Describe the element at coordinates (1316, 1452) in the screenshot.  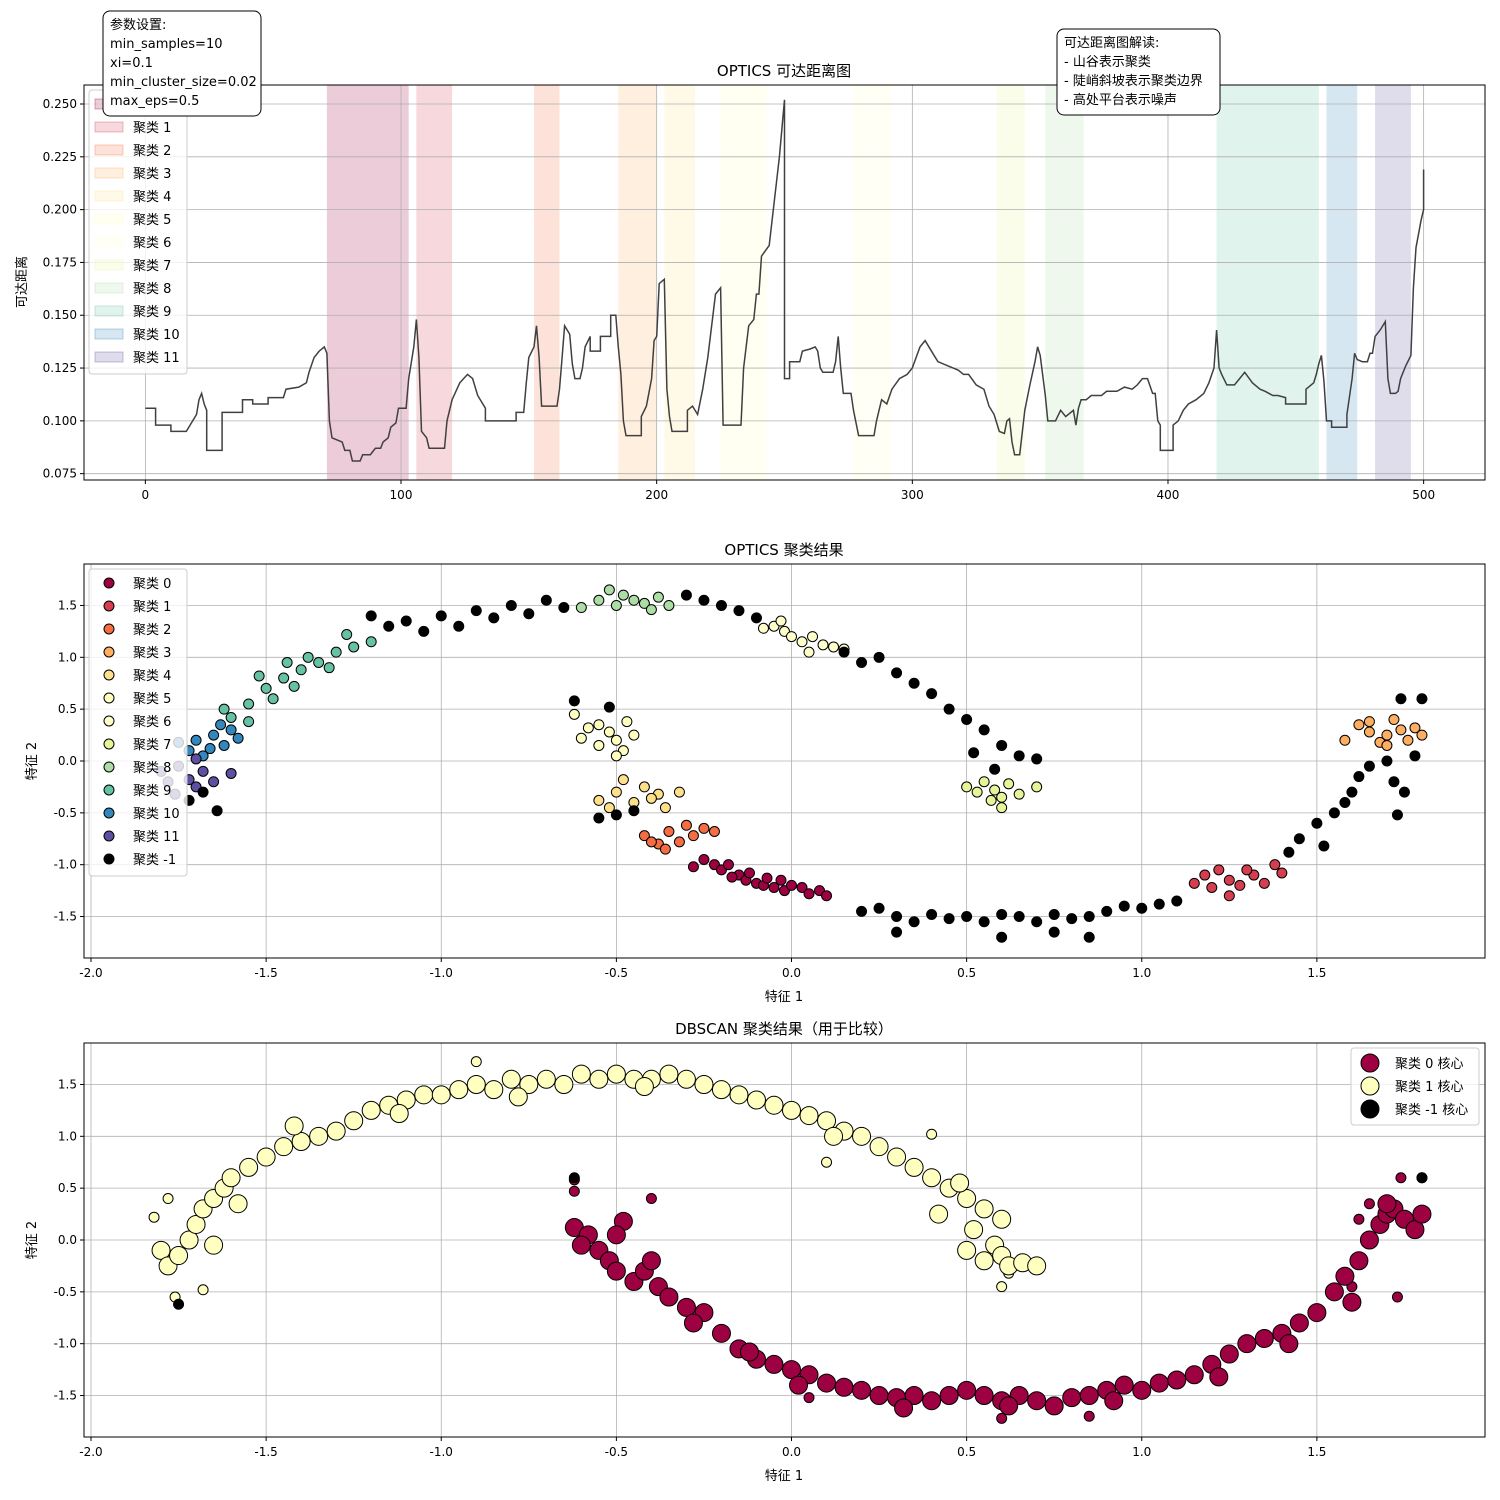
I see `x-tick-label: 1.5` at that location.